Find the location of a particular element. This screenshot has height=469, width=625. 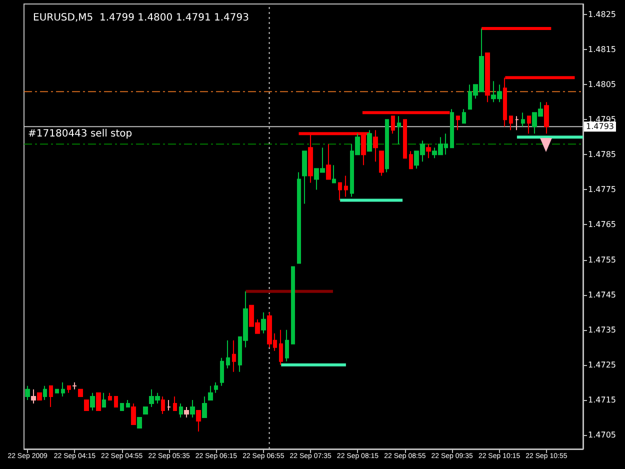

y-tick-label: 1.4805 is located at coordinates (602, 85).